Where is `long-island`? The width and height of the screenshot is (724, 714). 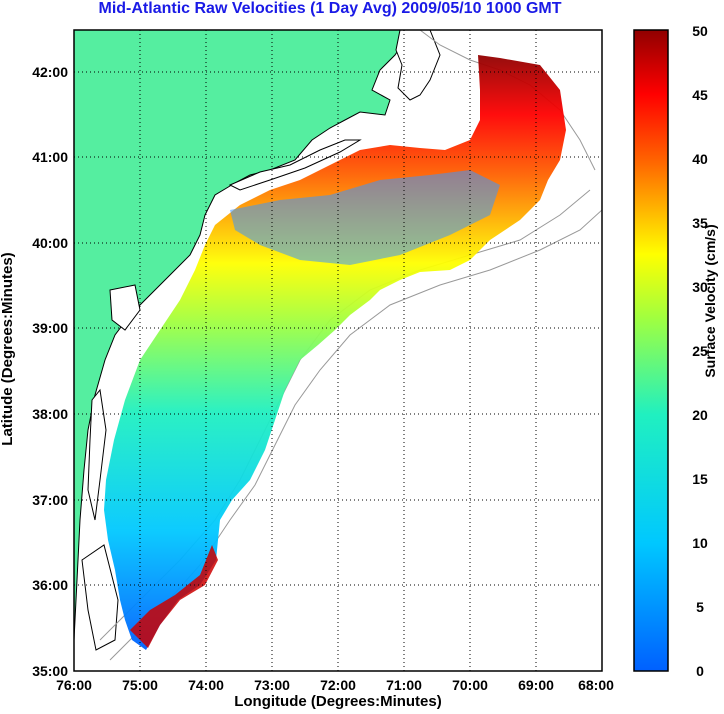
long-island is located at coordinates (295, 165).